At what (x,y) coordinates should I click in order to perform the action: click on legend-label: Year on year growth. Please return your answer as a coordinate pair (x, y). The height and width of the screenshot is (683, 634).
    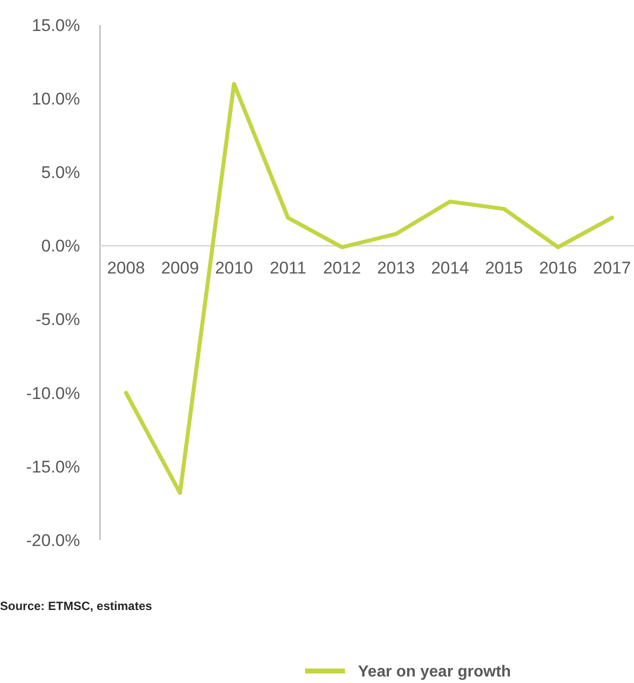
    Looking at the image, I should click on (434, 672).